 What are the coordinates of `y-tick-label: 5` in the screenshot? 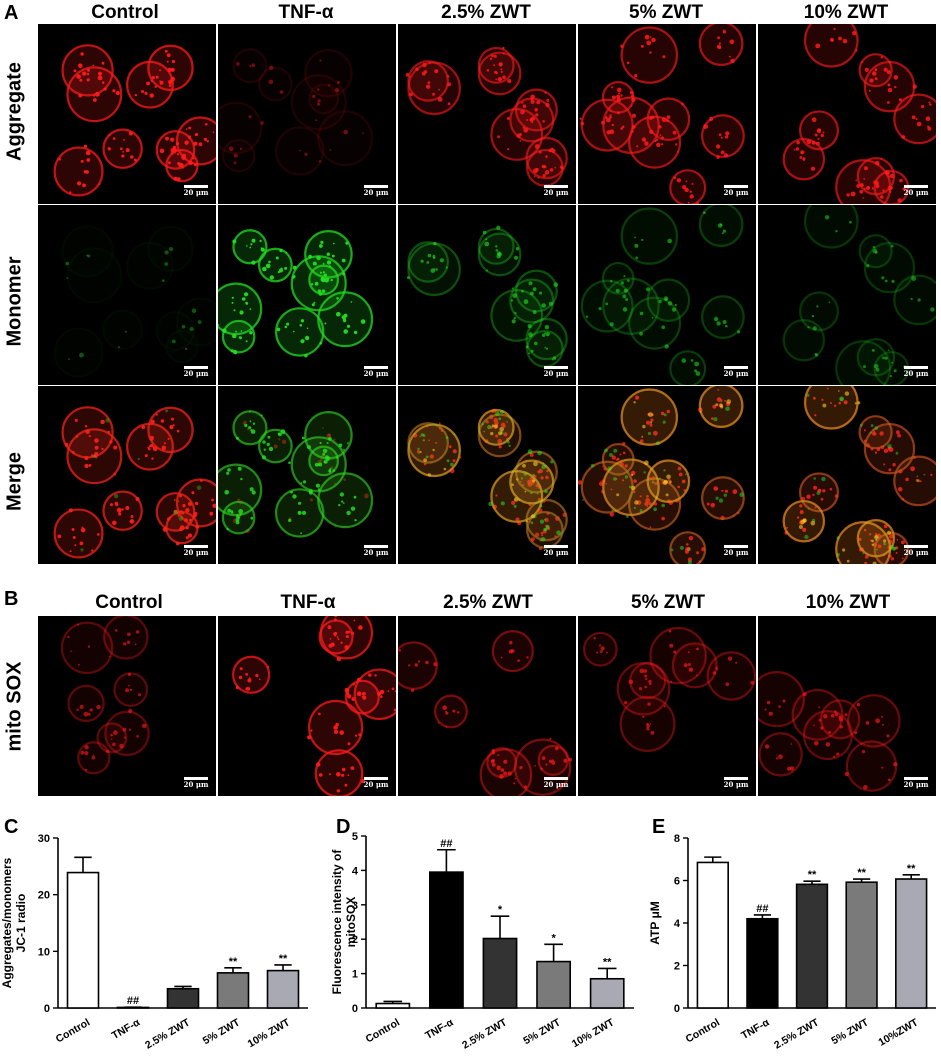 It's located at (355, 837).